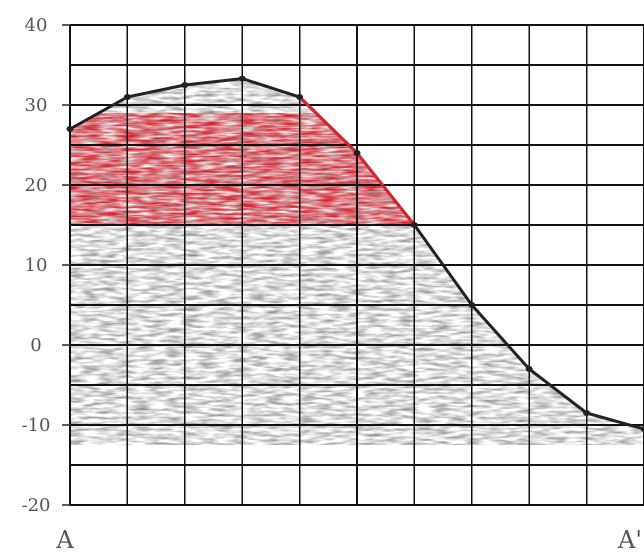 This screenshot has height=560, width=644. Describe the element at coordinates (629, 540) in the screenshot. I see `x-end-label-end: A'` at that location.